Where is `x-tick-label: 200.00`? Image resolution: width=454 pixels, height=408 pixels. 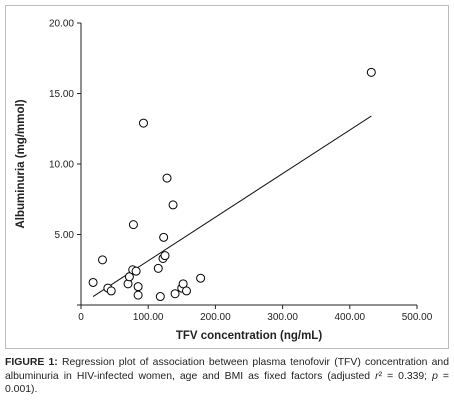 x-tick-label: 200.00 is located at coordinates (215, 317).